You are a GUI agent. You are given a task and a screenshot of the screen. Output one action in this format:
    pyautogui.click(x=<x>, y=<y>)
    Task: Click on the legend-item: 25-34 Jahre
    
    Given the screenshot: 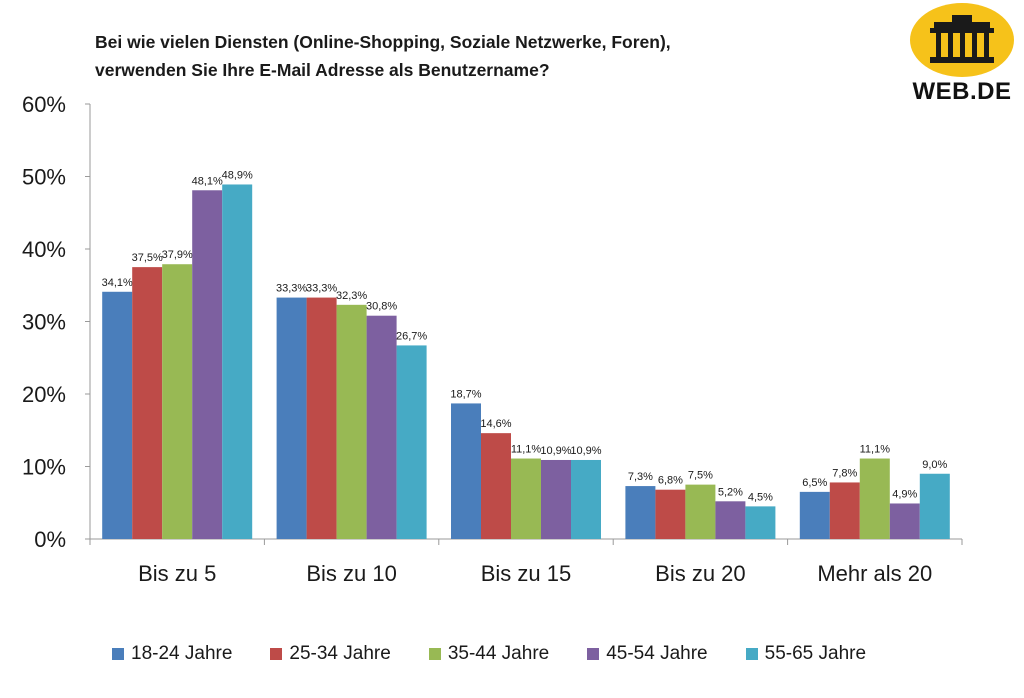 What is the action you would take?
    pyautogui.click(x=330, y=654)
    